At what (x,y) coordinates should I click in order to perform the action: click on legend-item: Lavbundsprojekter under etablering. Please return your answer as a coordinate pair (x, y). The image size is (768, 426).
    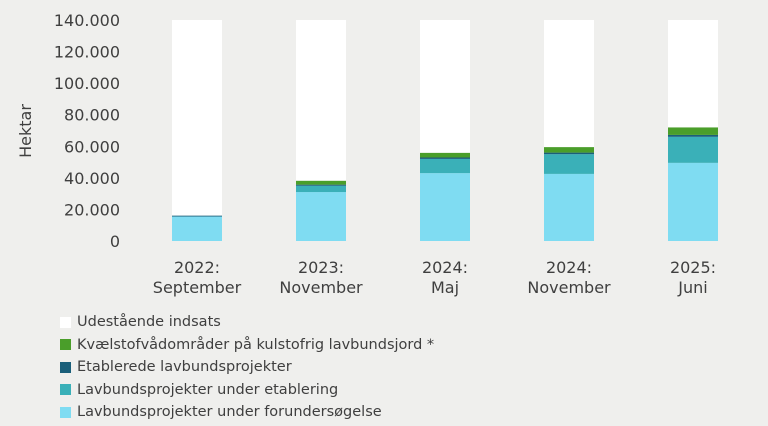
    Looking at the image, I should click on (247, 390).